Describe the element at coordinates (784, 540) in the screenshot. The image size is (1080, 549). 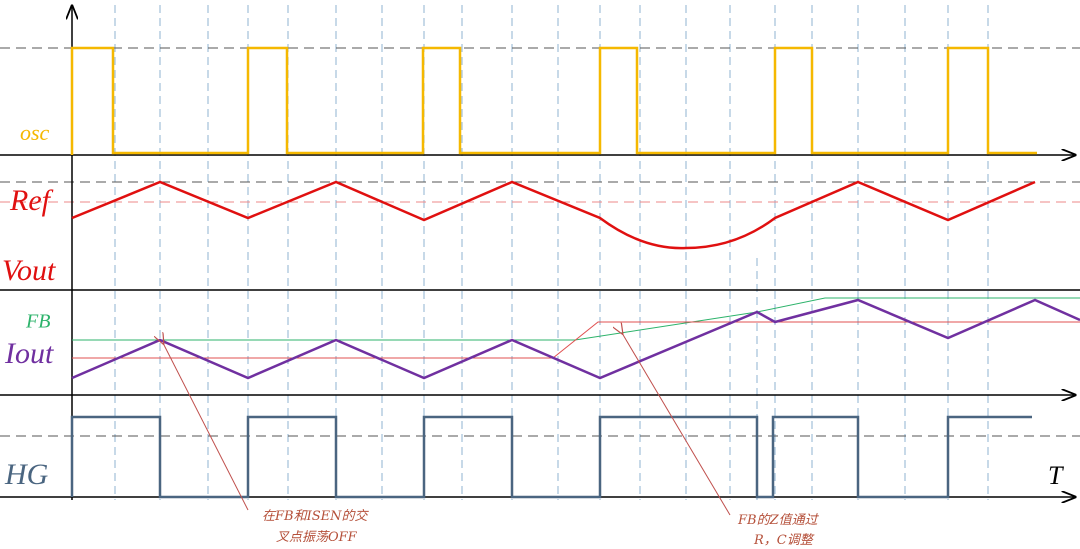
I see `annotation-text: R，C调整` at that location.